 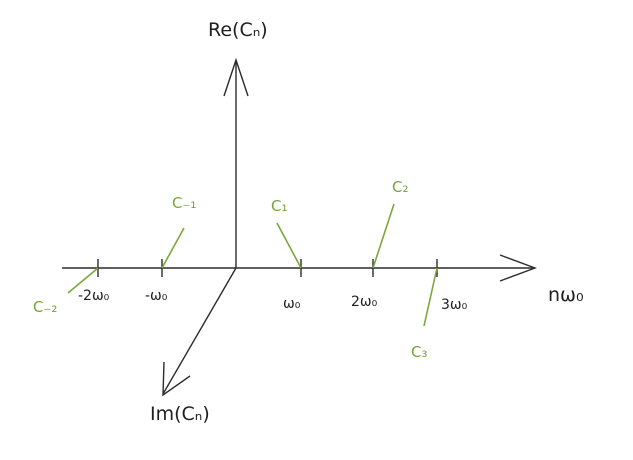 I want to click on tick-label-3w0: 3ω₀, so click(x=454, y=305).